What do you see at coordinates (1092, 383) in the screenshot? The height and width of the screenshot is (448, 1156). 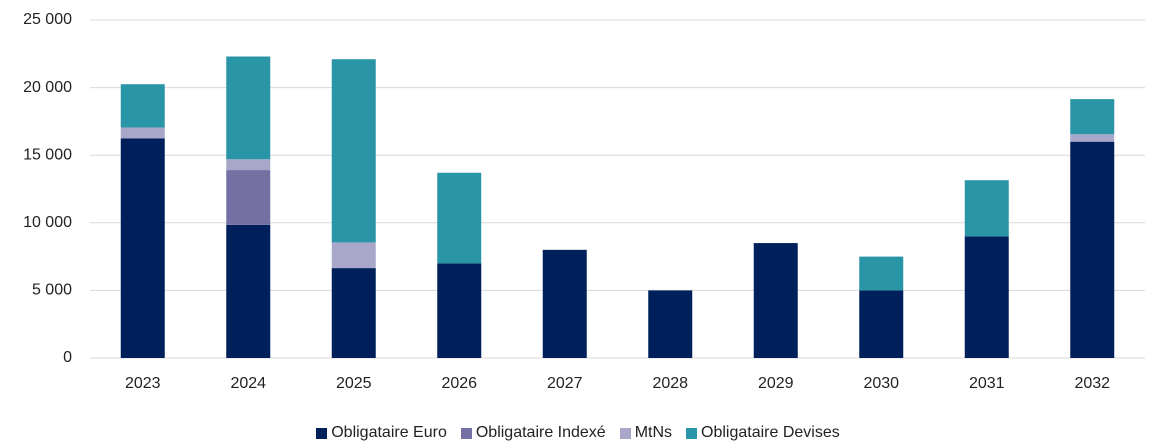 I see `x-tick-label: 2032` at bounding box center [1092, 383].